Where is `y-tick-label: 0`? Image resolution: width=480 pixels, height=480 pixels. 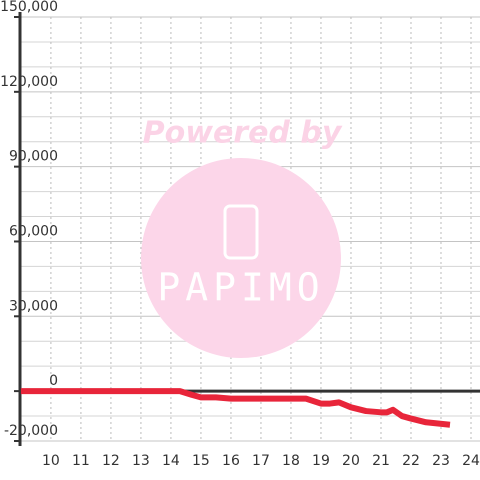 y-tick-label: 0 is located at coordinates (53, 381).